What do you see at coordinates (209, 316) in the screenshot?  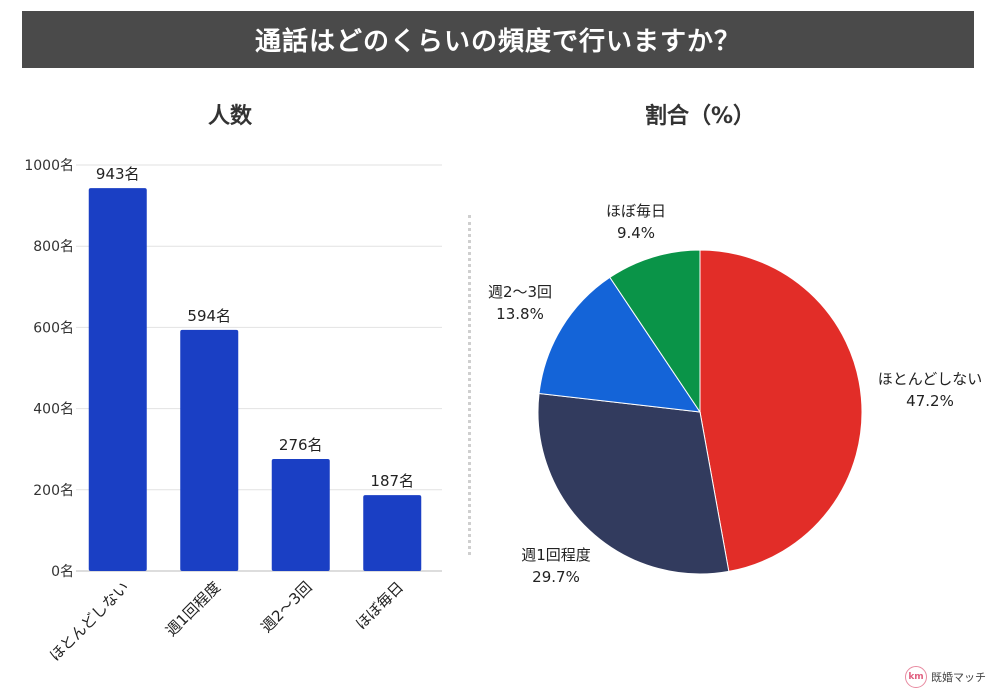 I see `bar-value-label: 594名` at bounding box center [209, 316].